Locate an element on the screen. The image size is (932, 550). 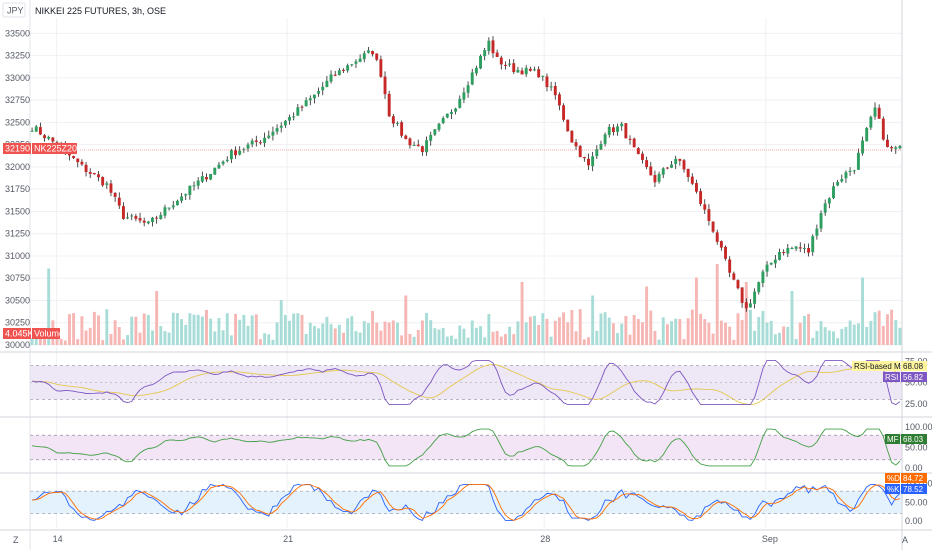
currency-badge is located at coordinates (14, 10).